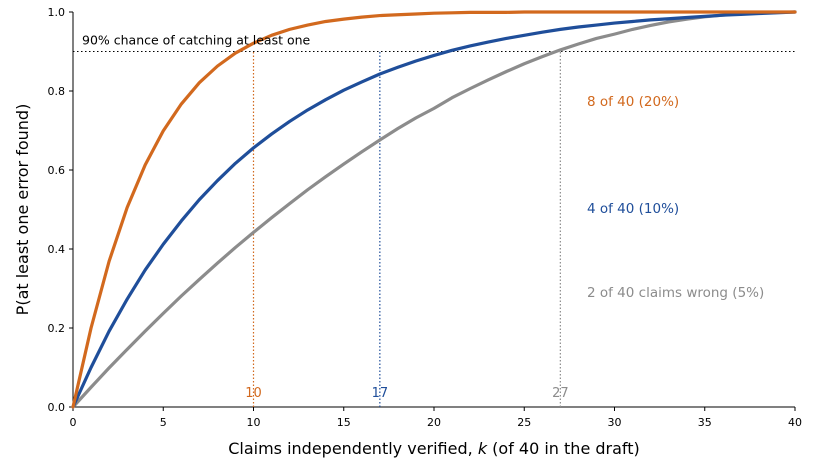 This screenshot has height=476, width=819. Describe the element at coordinates (380, 393) in the screenshot. I see `crossing-label: 17` at that location.